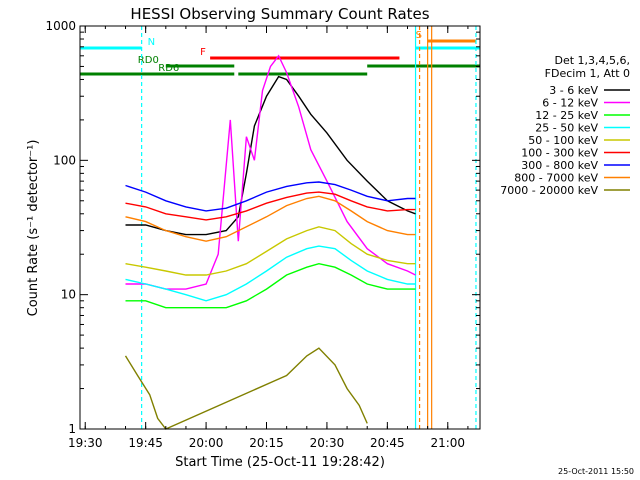 This screenshot has height=480, width=640. I want to click on x-tick-label: 20:15, so click(266, 443).